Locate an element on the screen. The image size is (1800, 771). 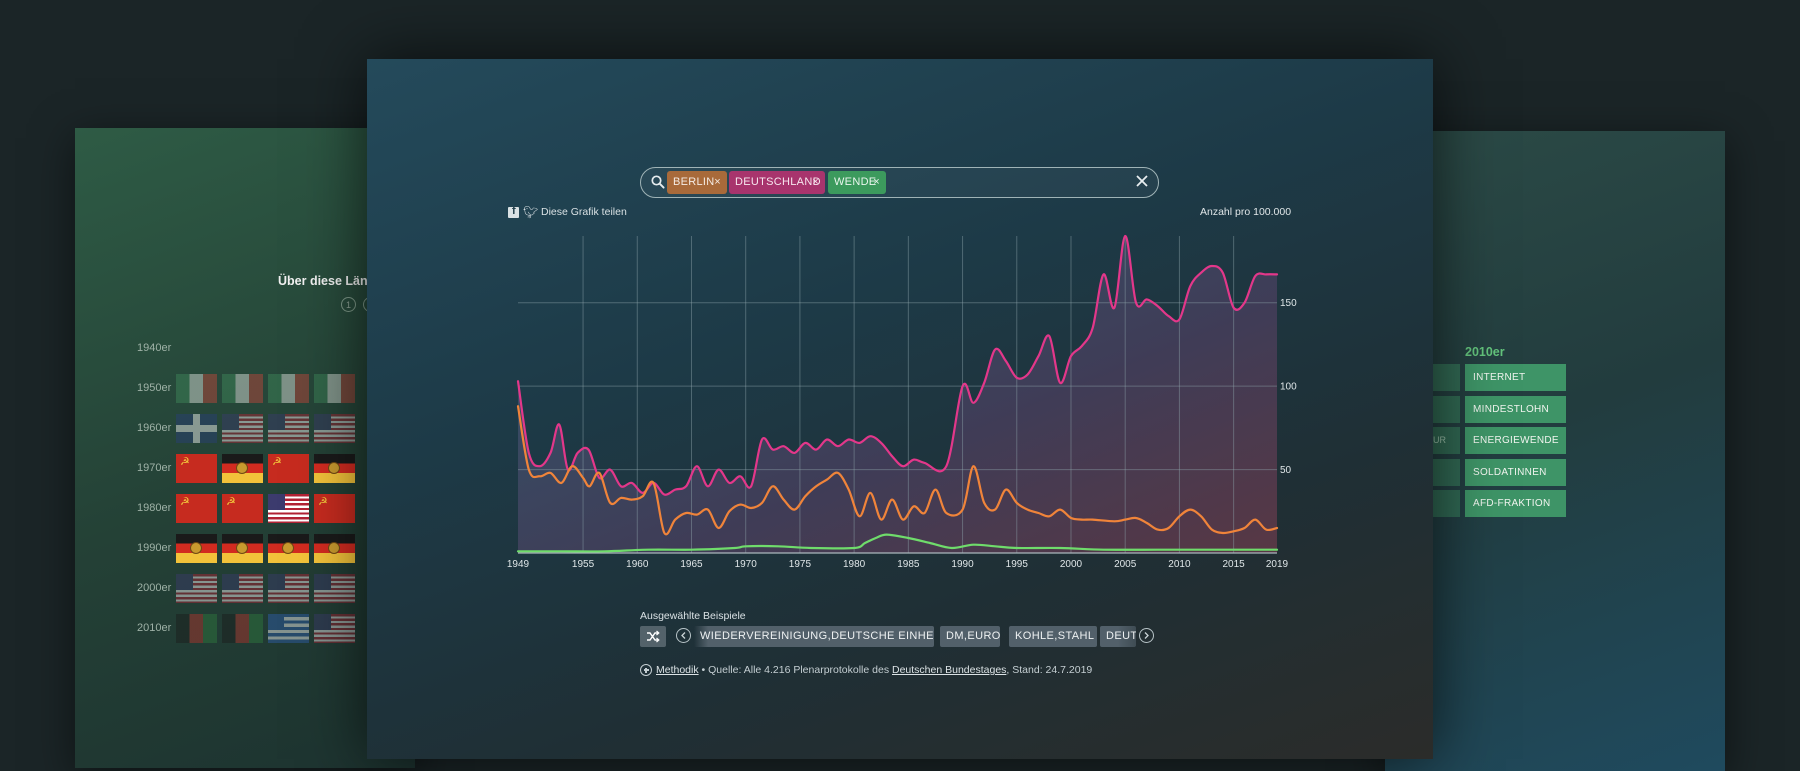
y-tick-label: 50 is located at coordinates (1286, 470).